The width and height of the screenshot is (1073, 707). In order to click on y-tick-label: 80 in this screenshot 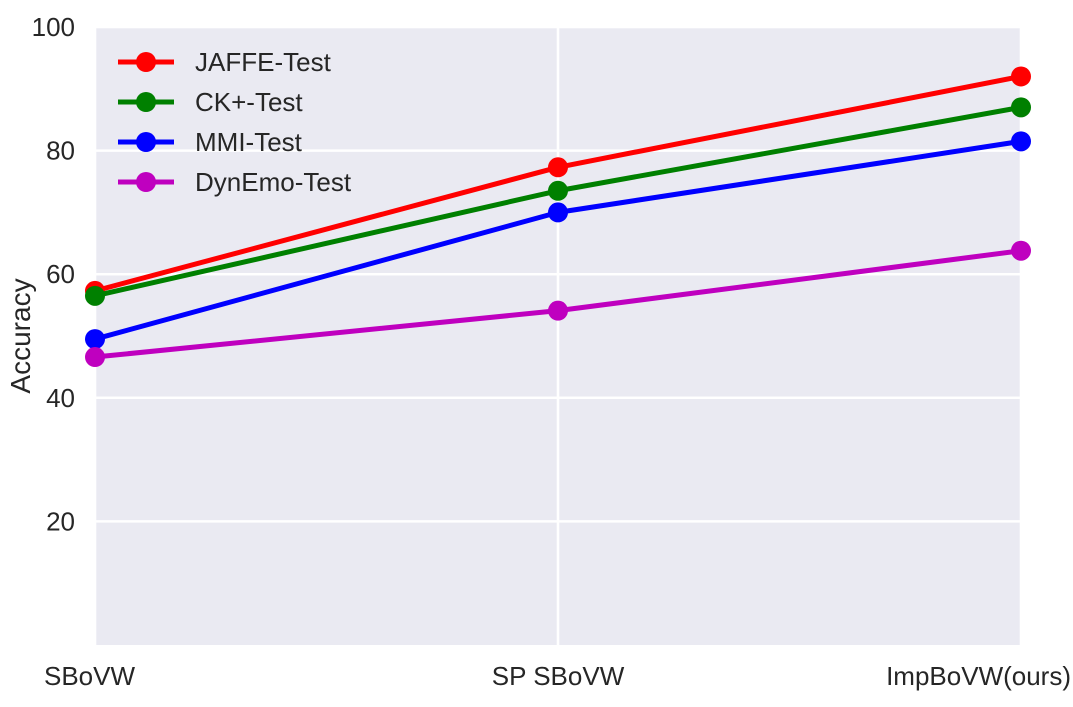, I will do `click(60, 151)`.